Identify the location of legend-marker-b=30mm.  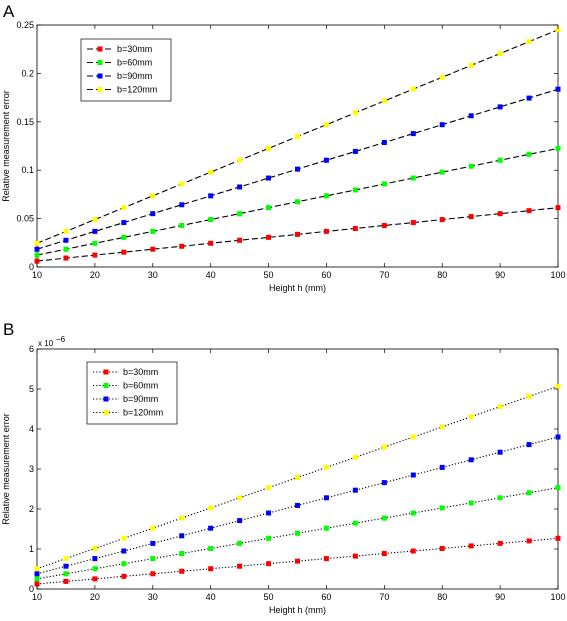
(106, 372).